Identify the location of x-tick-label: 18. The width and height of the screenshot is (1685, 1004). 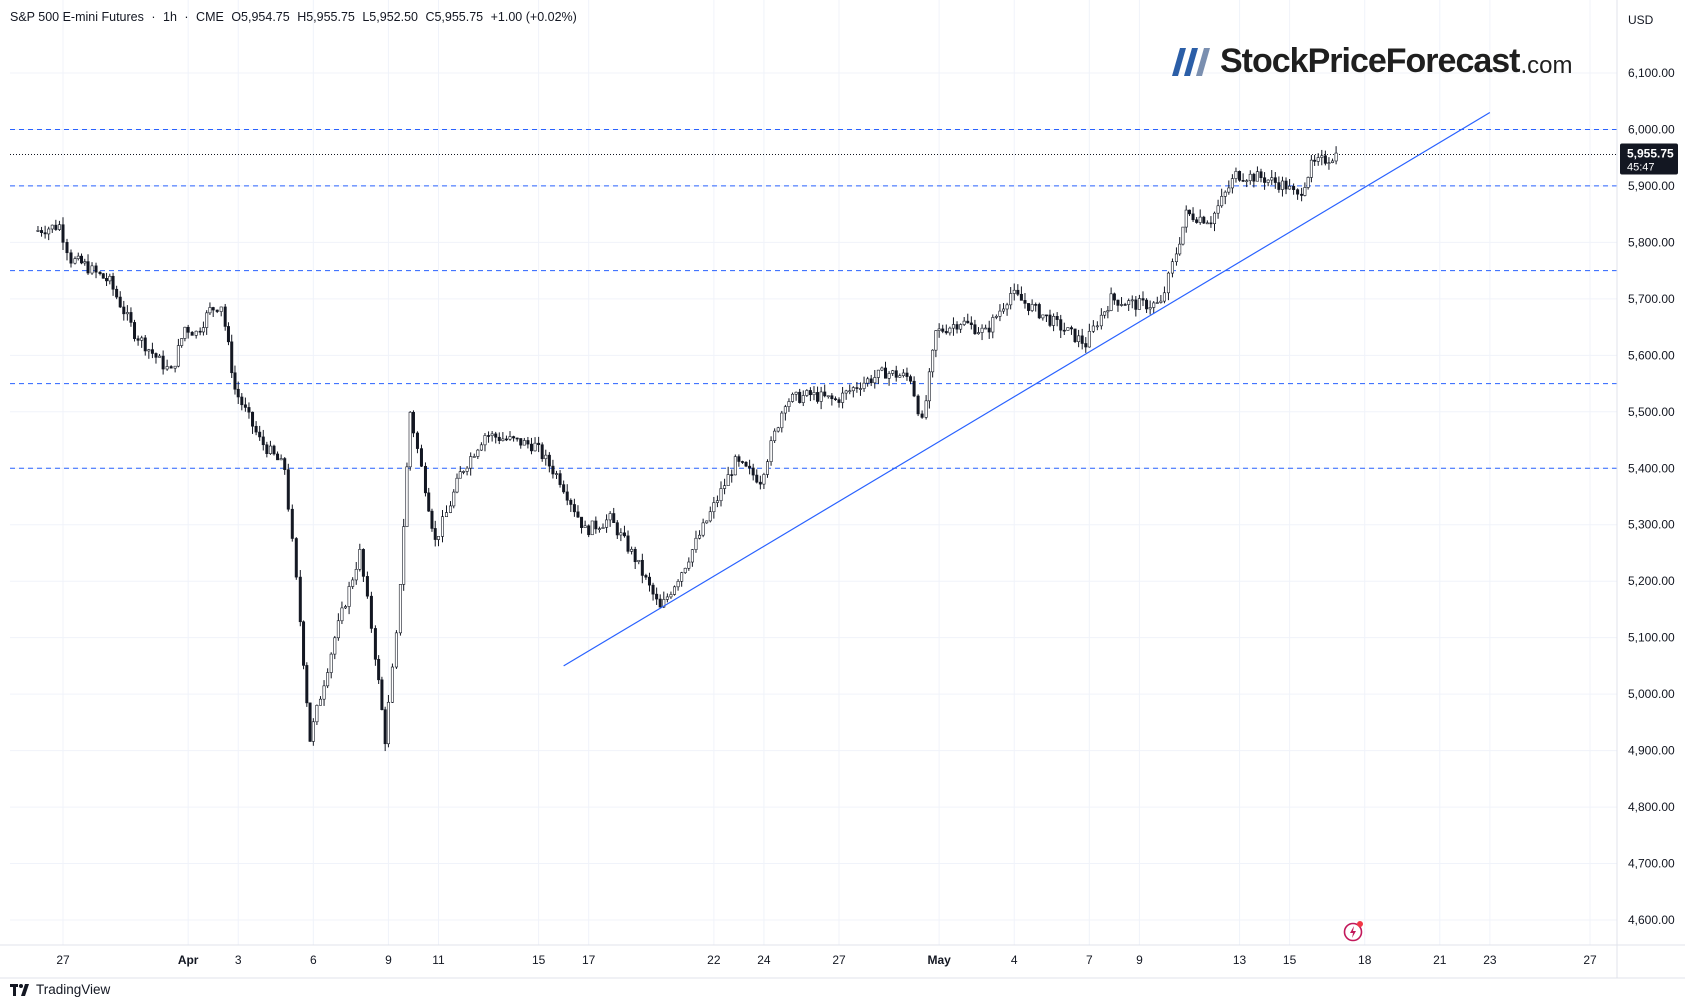
(1365, 960).